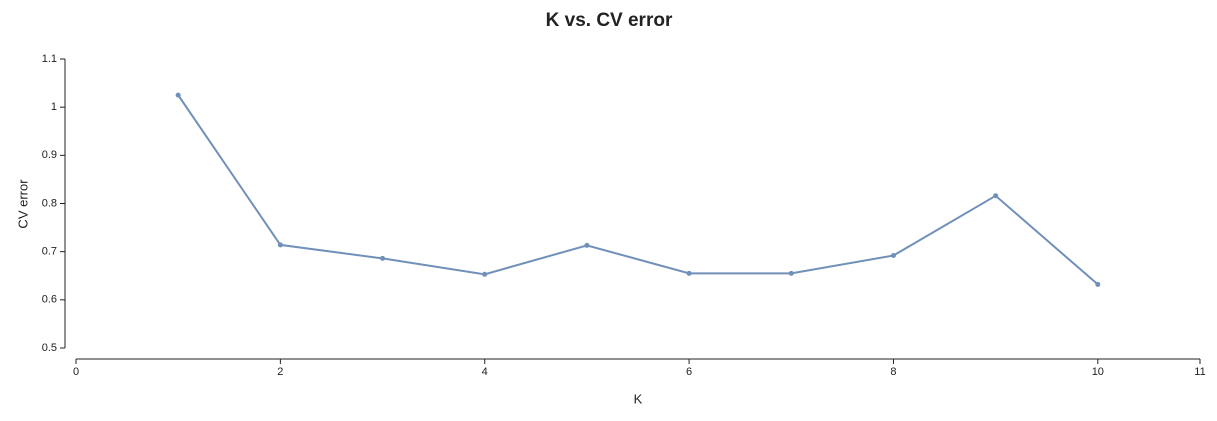 This screenshot has height=421, width=1217. What do you see at coordinates (22, 204) in the screenshot?
I see `y-axis-label: CV error` at bounding box center [22, 204].